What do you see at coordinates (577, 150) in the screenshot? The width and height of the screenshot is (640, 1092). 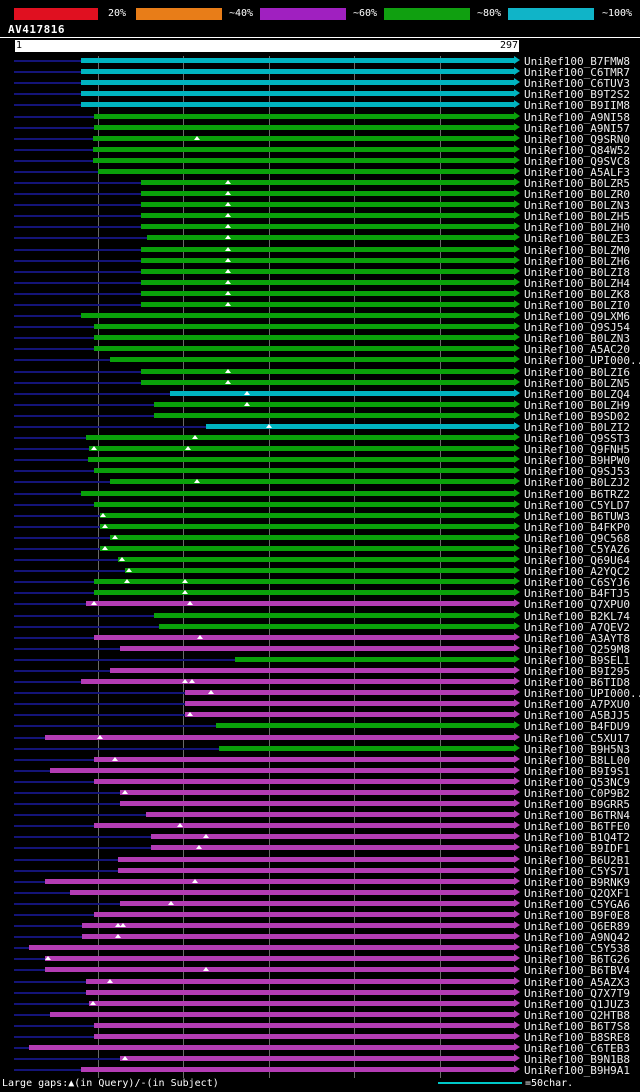 I see `hit-label: UniRef100_Q84W52` at bounding box center [577, 150].